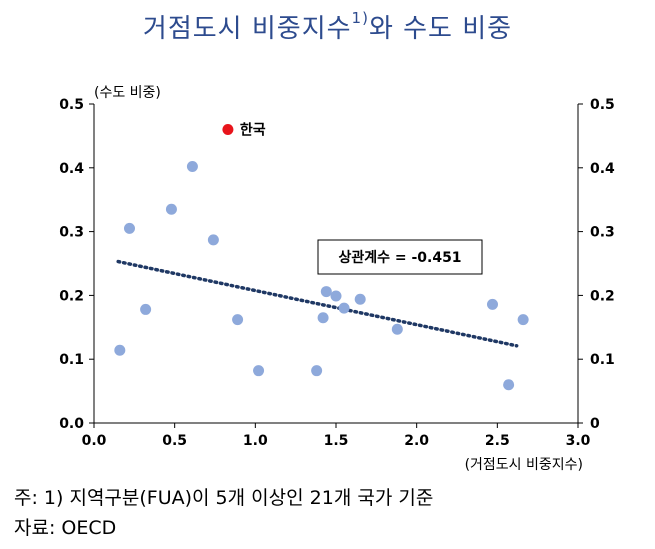  What do you see at coordinates (360, 18) in the screenshot?
I see `chart-title-superscript: 1)` at bounding box center [360, 18].